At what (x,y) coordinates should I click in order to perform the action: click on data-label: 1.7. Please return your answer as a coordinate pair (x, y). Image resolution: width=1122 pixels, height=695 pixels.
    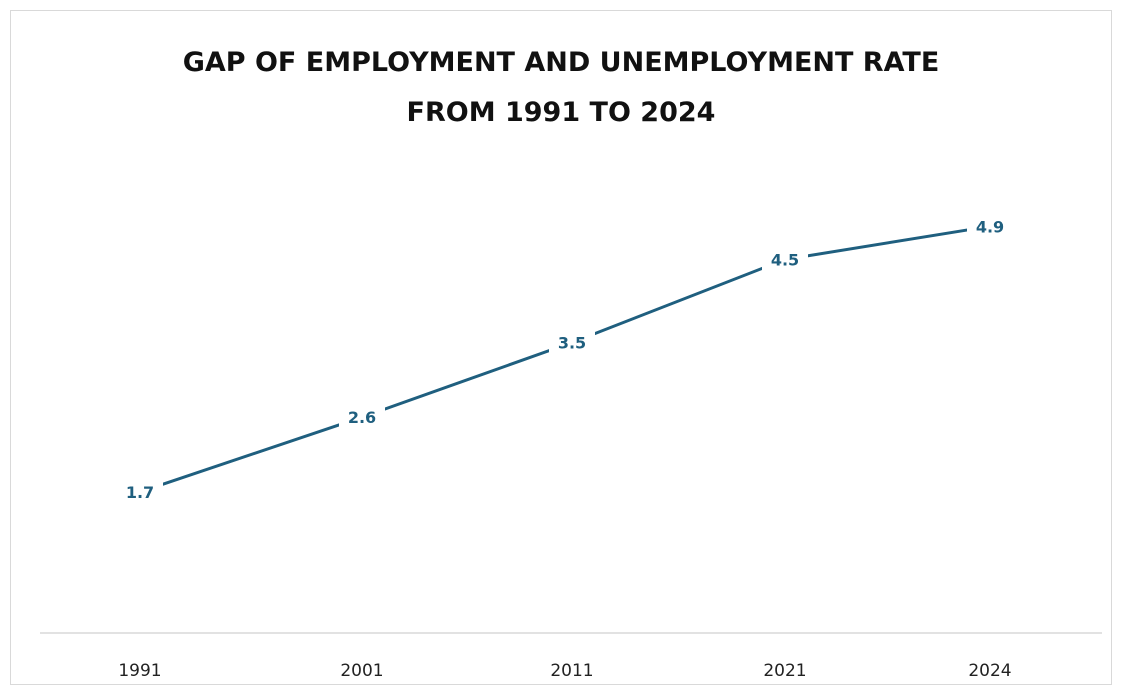
    Looking at the image, I should click on (140, 492).